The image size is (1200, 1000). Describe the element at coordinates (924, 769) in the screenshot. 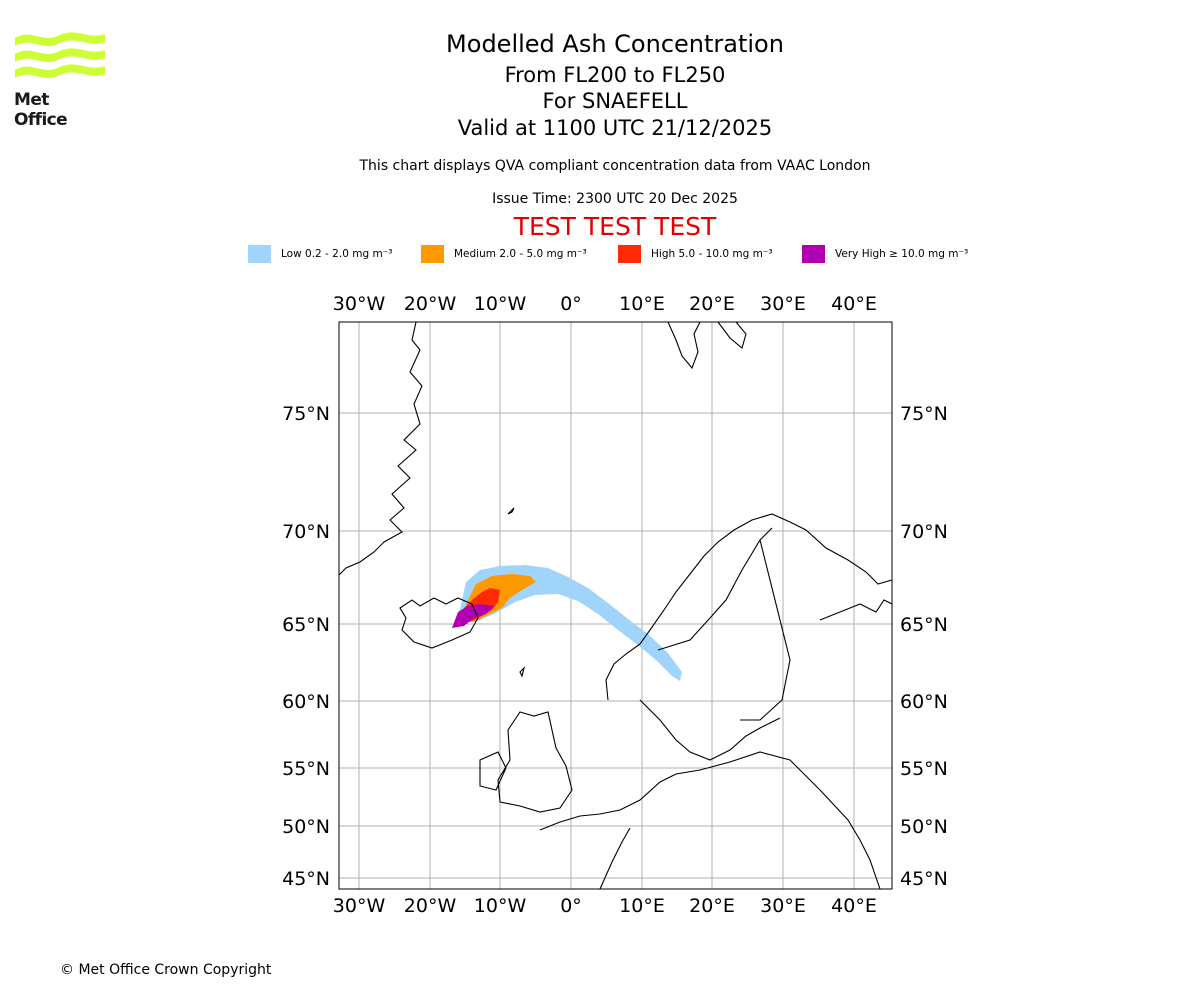

I see `lat-label-right: 55°N` at that location.